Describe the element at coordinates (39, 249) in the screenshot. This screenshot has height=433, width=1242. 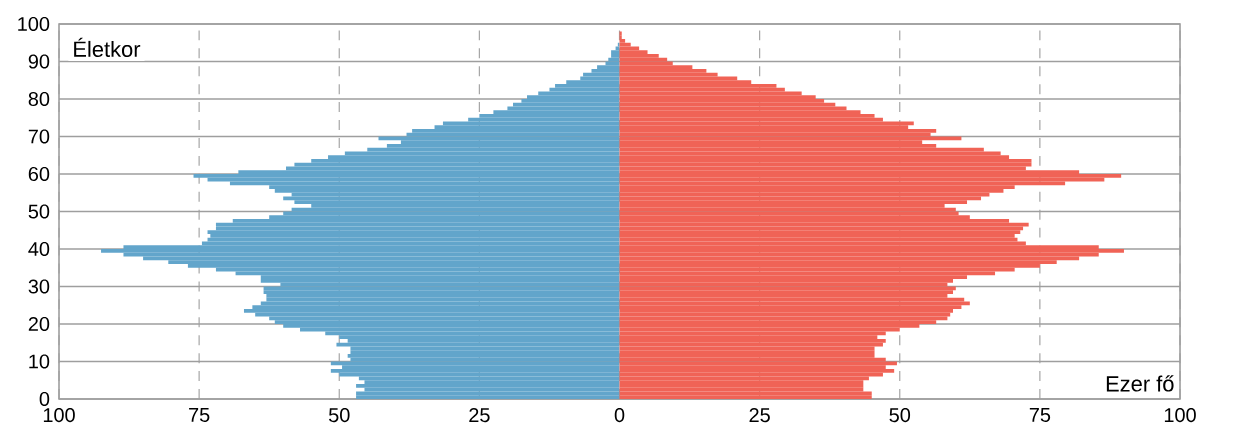
I see `y-tick-label: 40` at that location.